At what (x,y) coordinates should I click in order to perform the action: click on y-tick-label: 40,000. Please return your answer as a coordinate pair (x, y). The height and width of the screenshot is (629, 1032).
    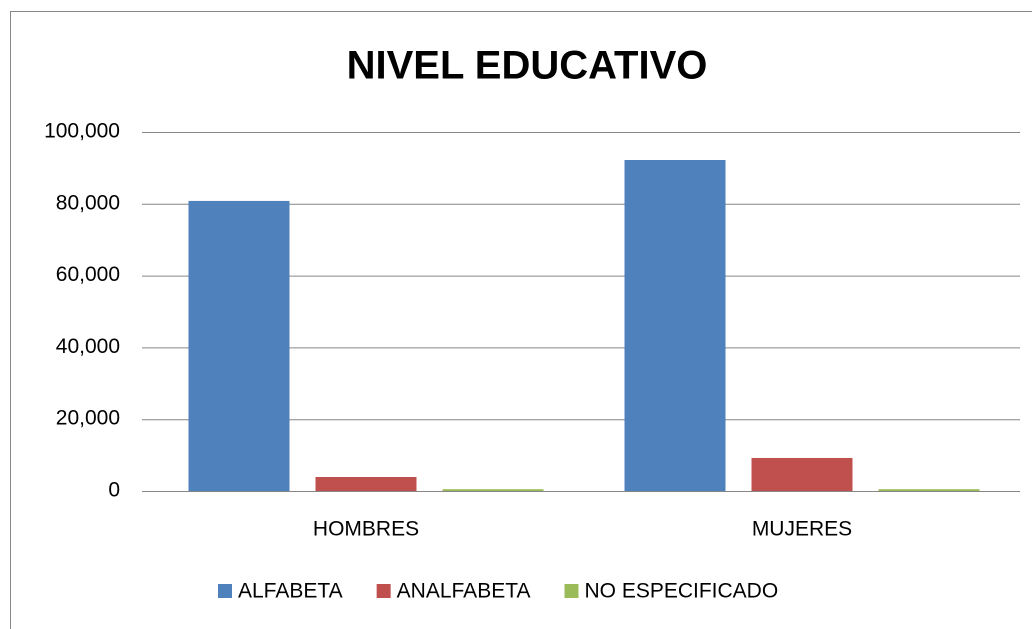
    Looking at the image, I should click on (88, 346).